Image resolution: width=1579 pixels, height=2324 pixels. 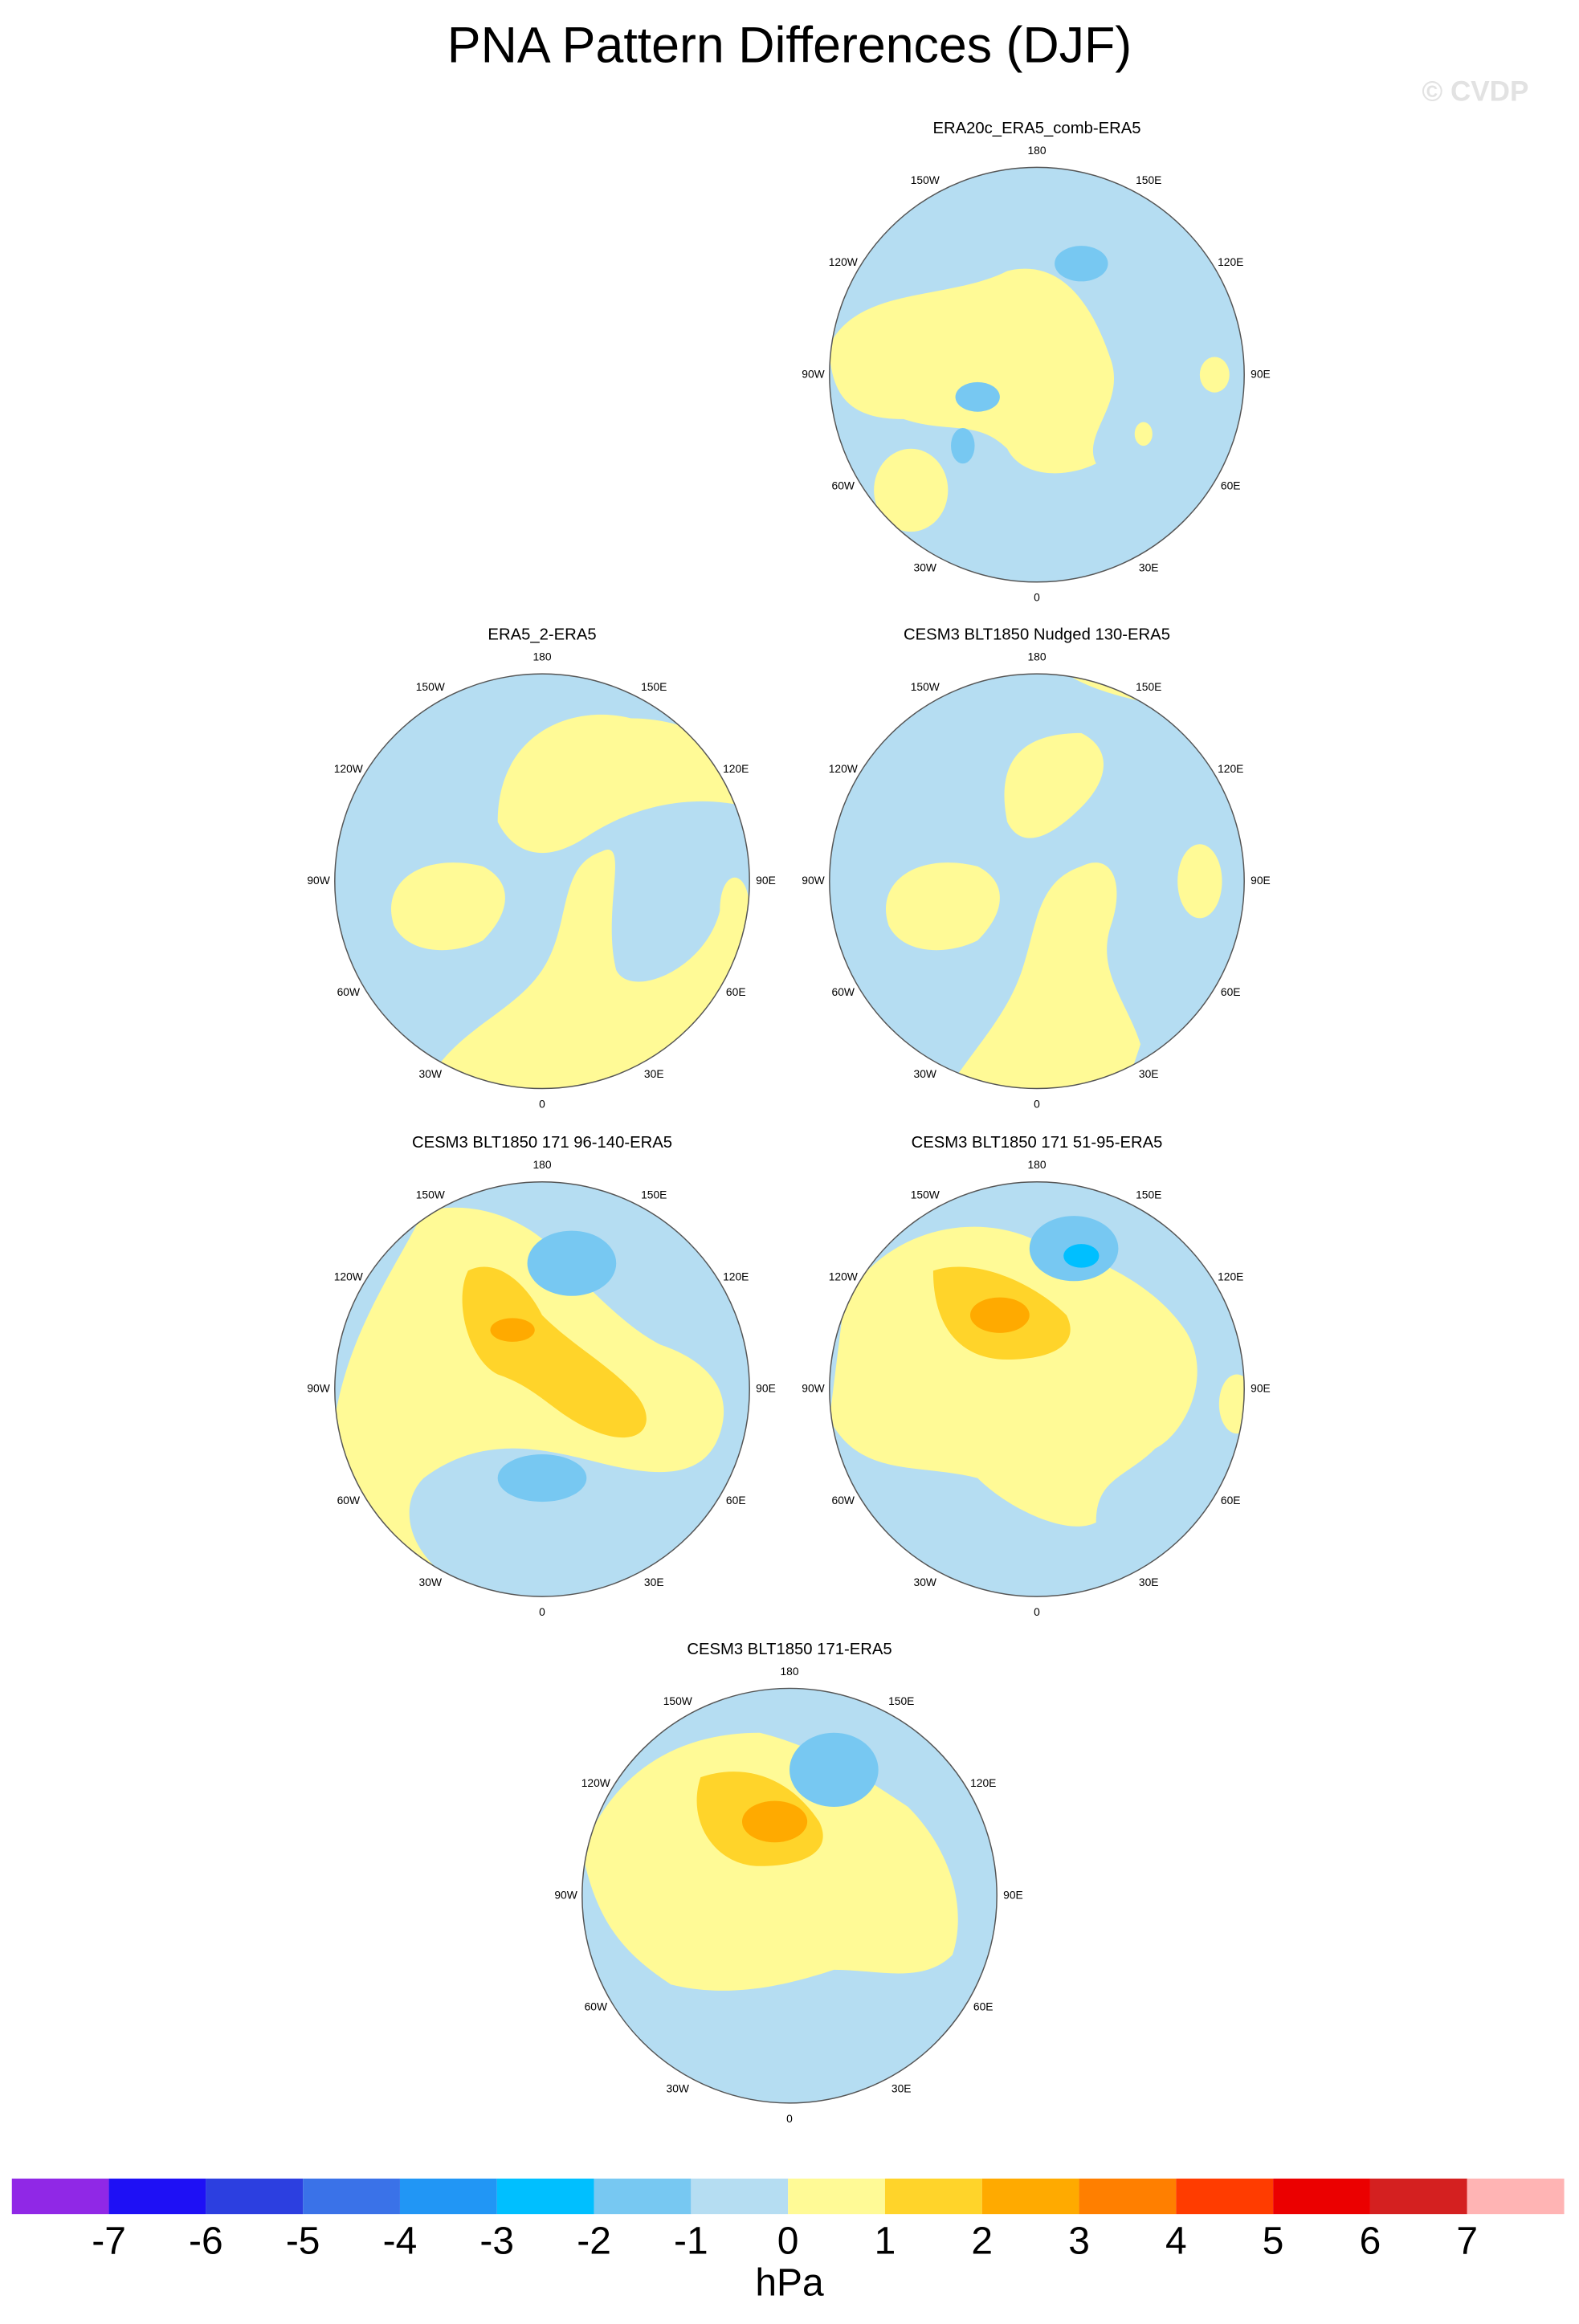 What do you see at coordinates (1176, 2242) in the screenshot?
I see `colorbar-label: 4` at bounding box center [1176, 2242].